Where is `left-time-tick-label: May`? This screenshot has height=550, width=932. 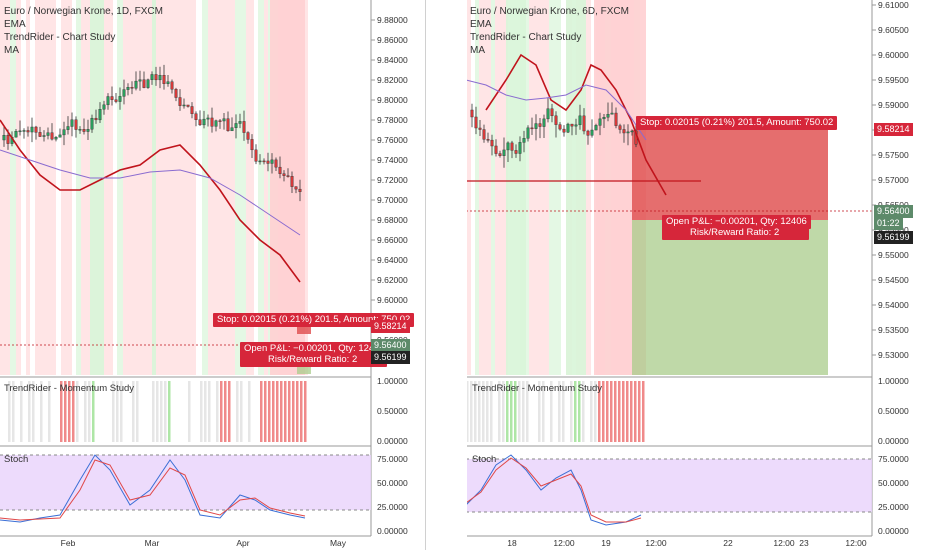 left-time-tick-label: May is located at coordinates (338, 543).